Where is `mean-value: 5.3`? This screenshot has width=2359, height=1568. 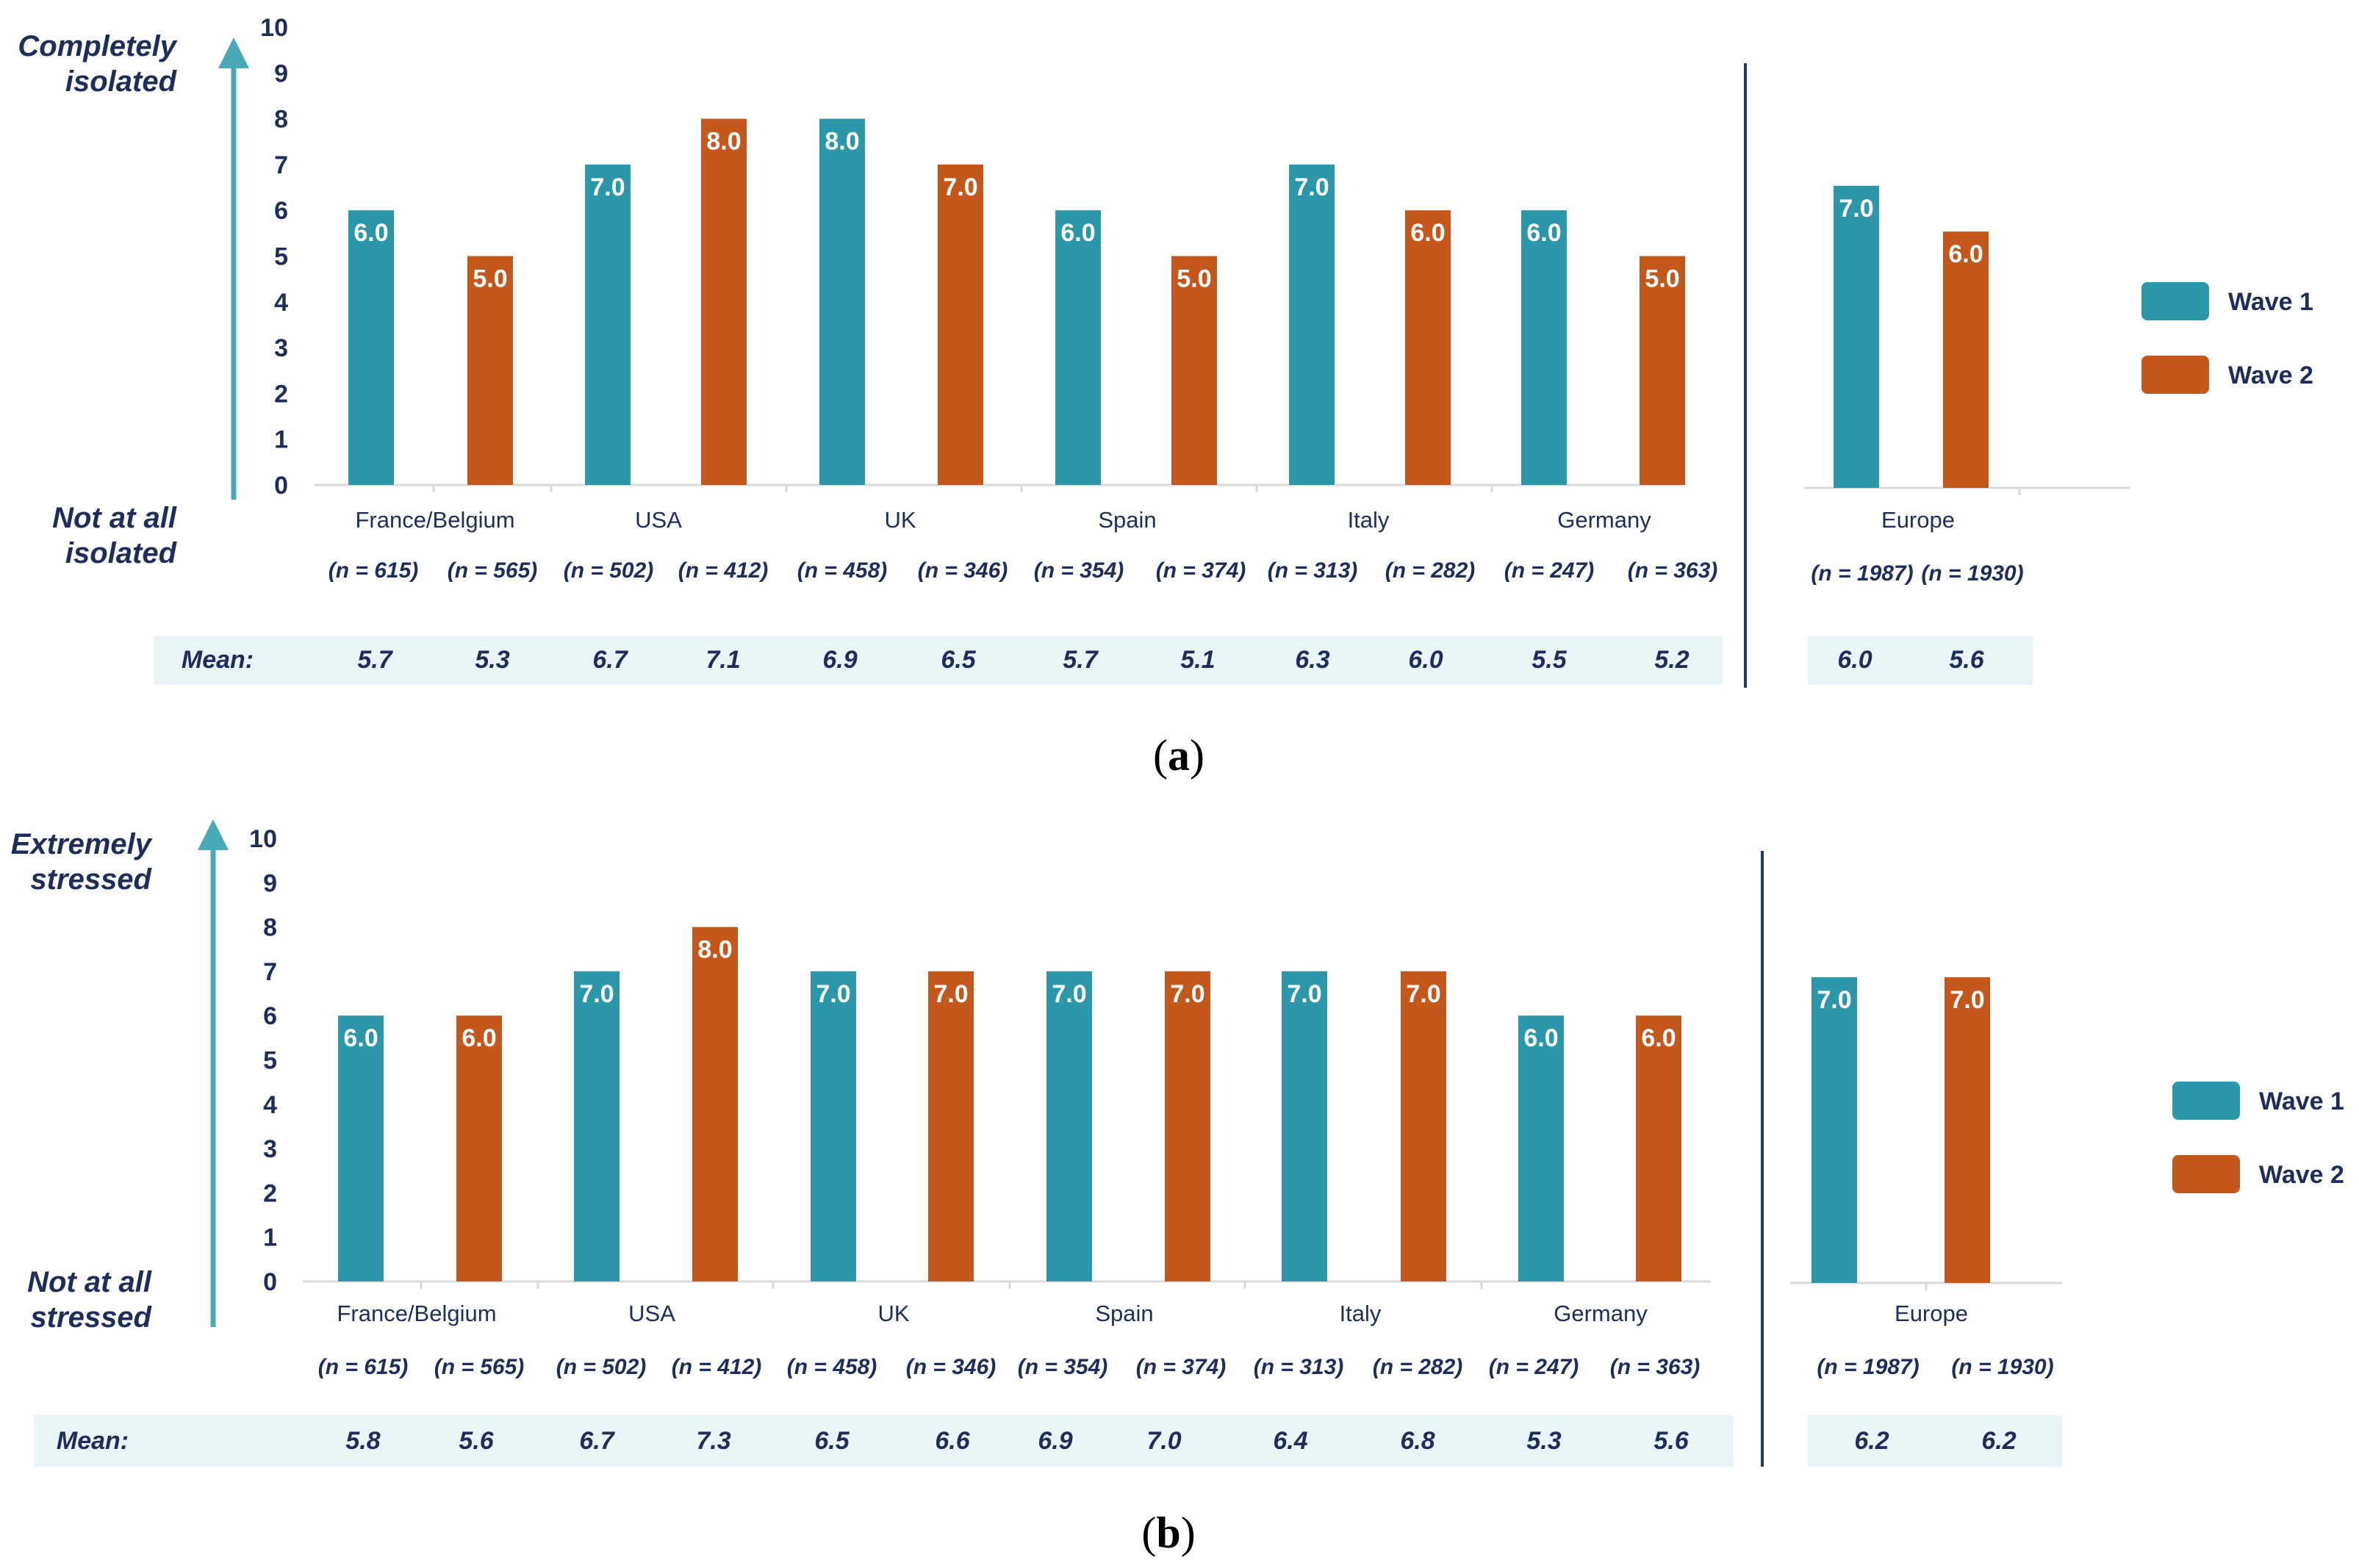
mean-value: 5.3 is located at coordinates (1543, 1441).